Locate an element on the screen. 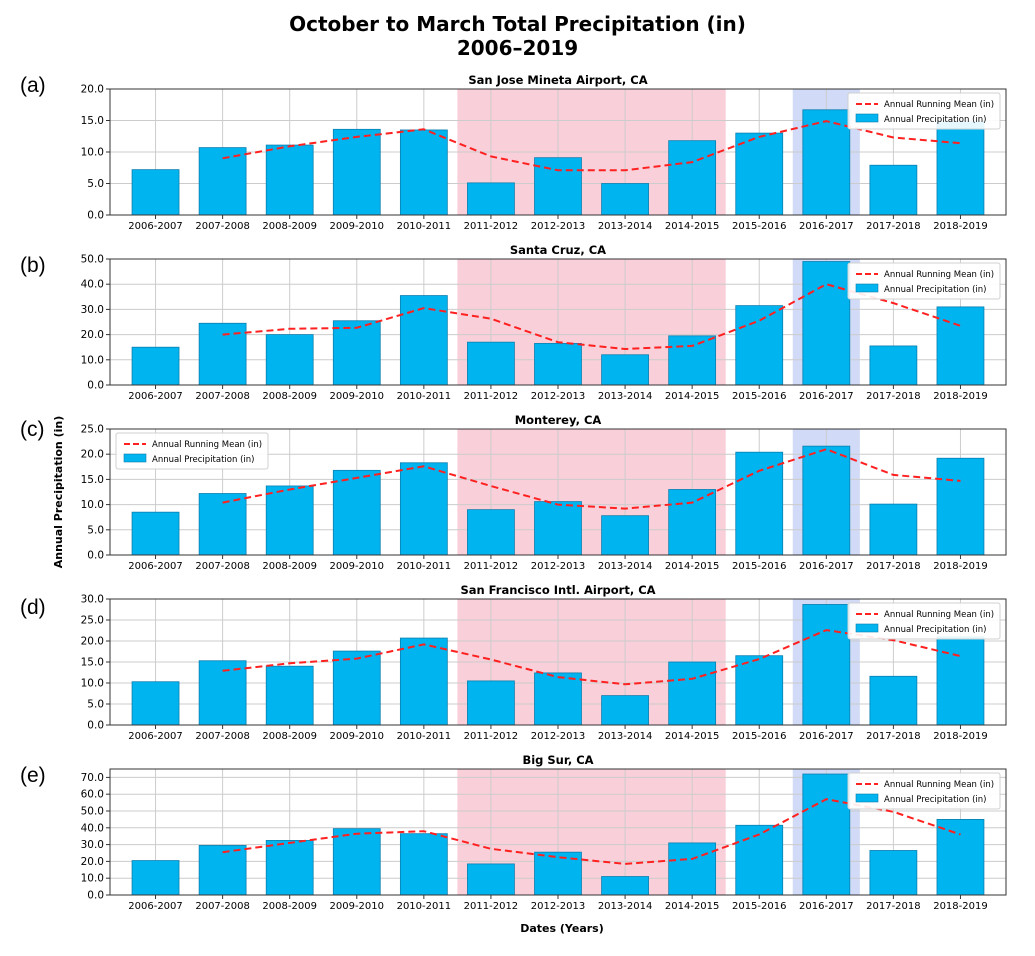 The height and width of the screenshot is (956, 1035). precip-bar-2007-2008 is located at coordinates (222, 870).